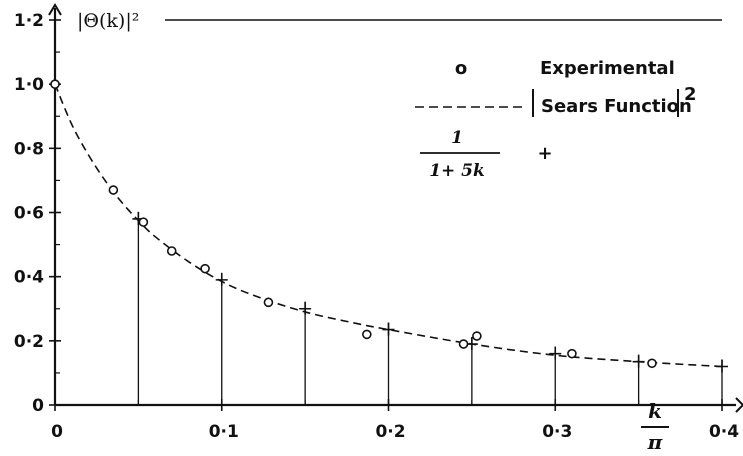 The height and width of the screenshot is (456, 743). Describe the element at coordinates (739, 405) in the screenshot. I see `x-axis-arrow` at that location.